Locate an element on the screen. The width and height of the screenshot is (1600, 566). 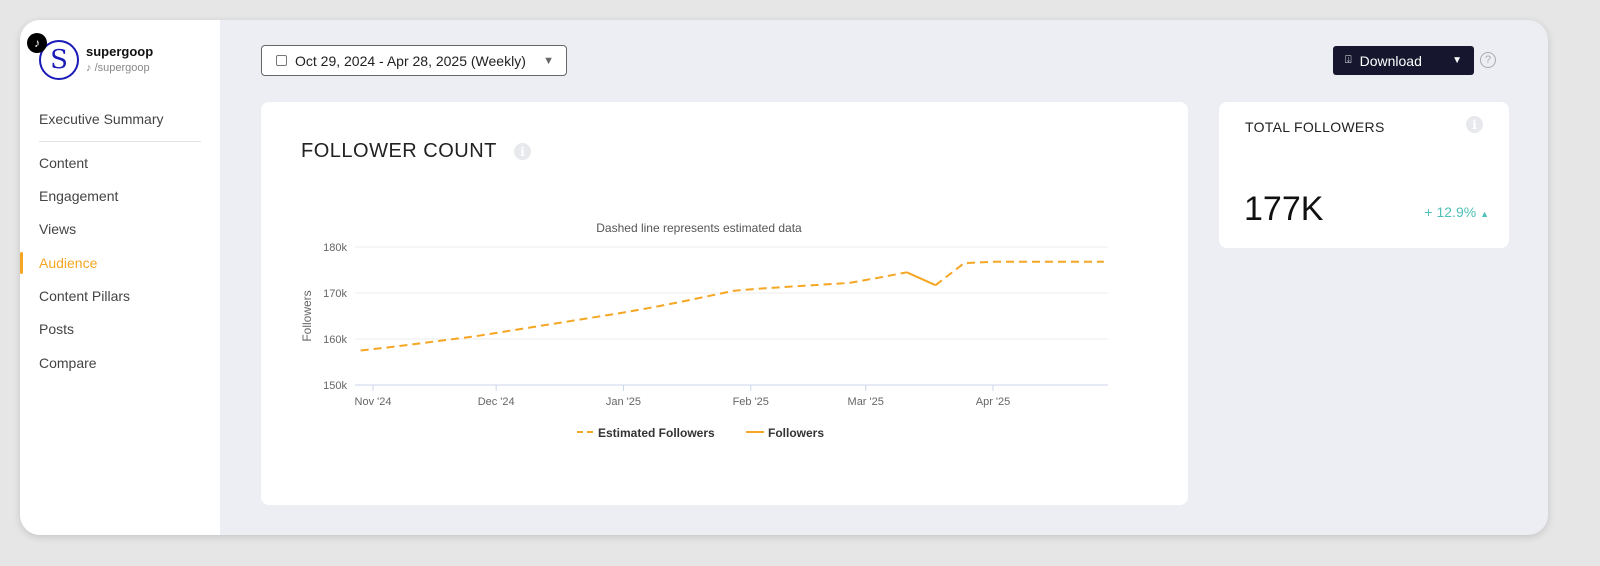
handle-text: /supergoop is located at coordinates (122, 68).